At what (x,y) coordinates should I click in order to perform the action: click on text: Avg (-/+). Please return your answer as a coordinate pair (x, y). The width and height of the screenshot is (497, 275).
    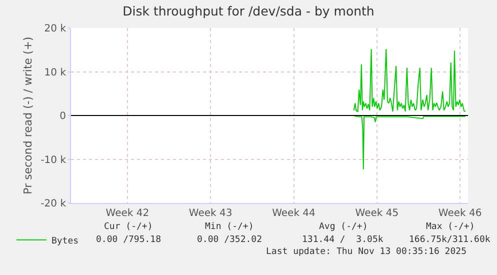
    Looking at the image, I should click on (343, 227).